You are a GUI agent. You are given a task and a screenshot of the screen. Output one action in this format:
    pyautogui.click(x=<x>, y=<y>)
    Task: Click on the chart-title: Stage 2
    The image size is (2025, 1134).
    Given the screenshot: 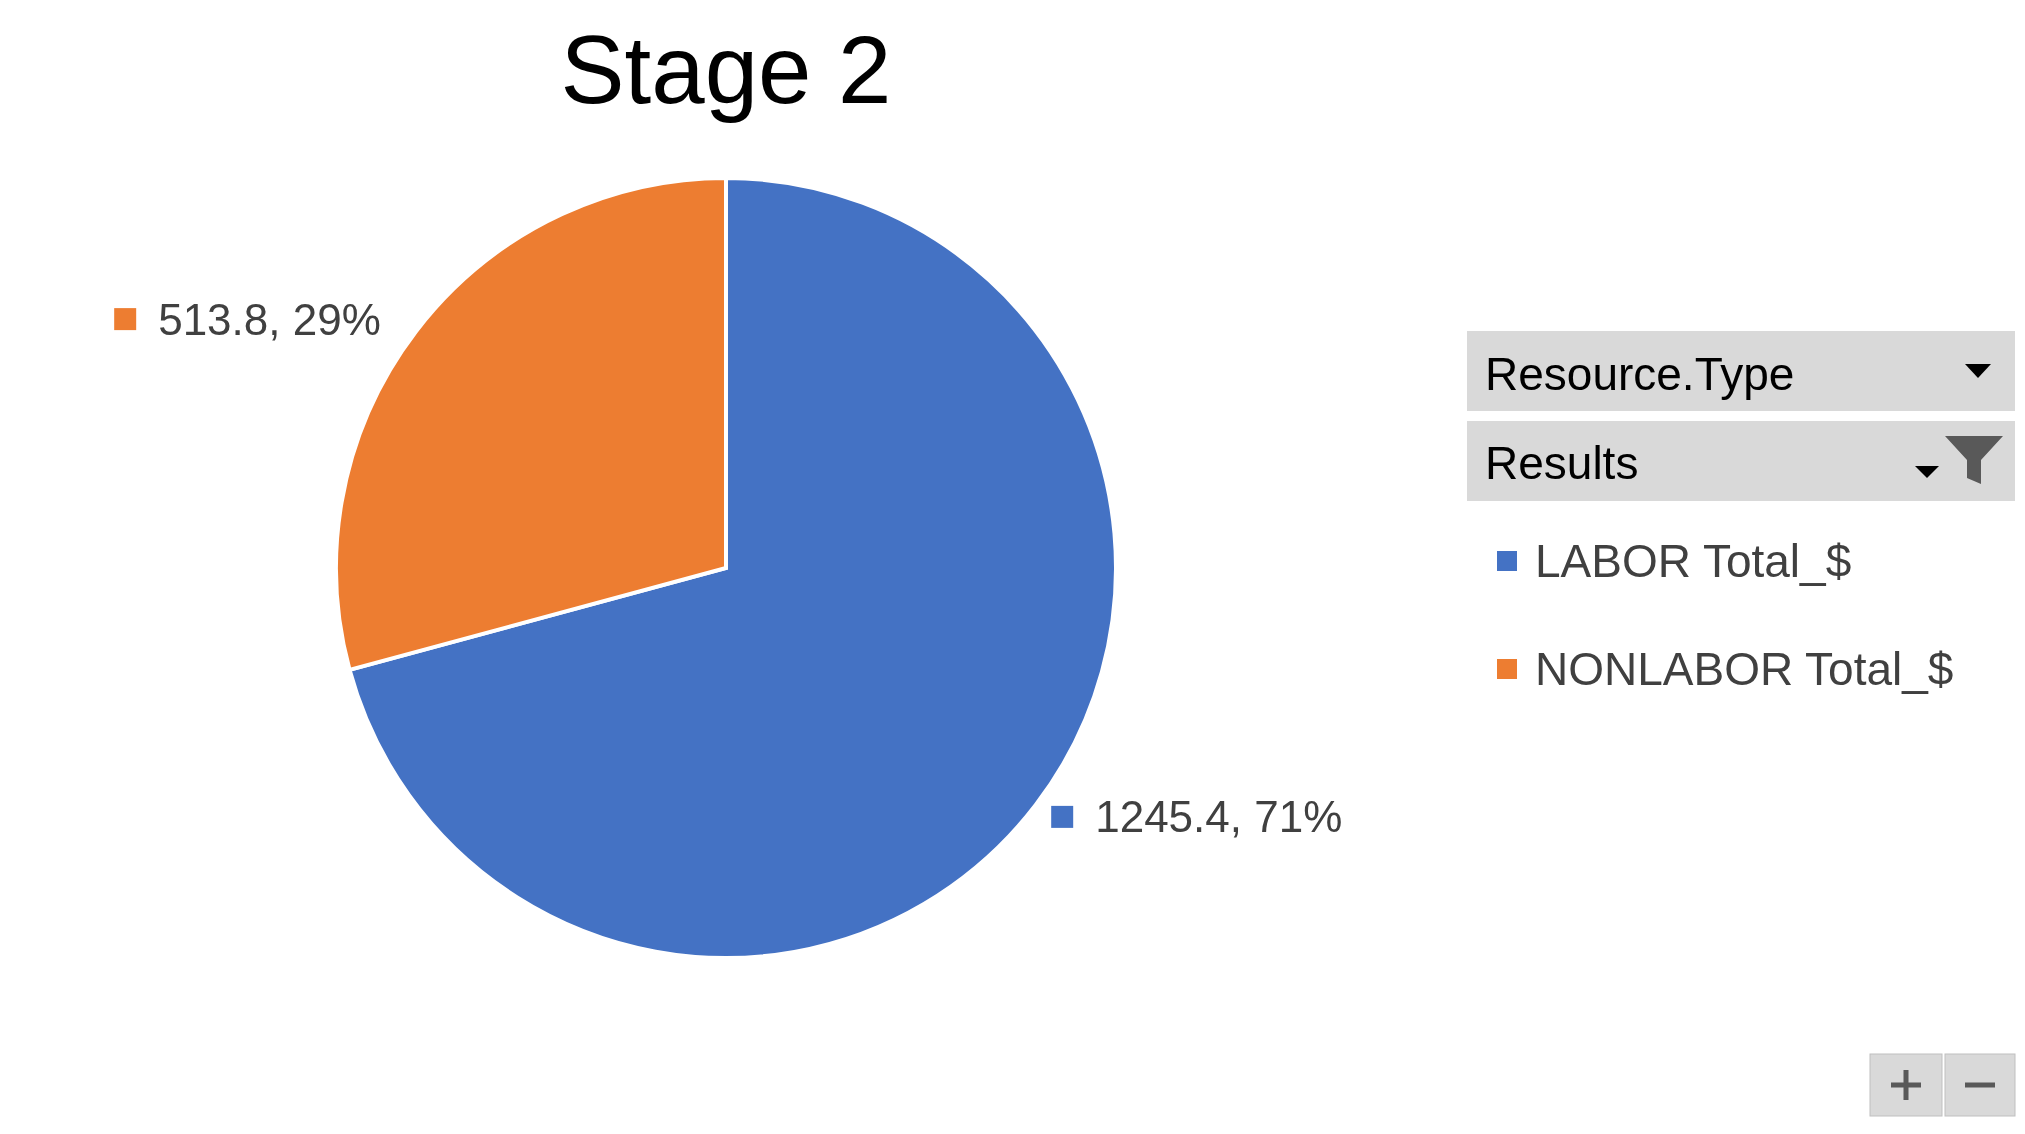 What is the action you would take?
    pyautogui.click(x=726, y=69)
    